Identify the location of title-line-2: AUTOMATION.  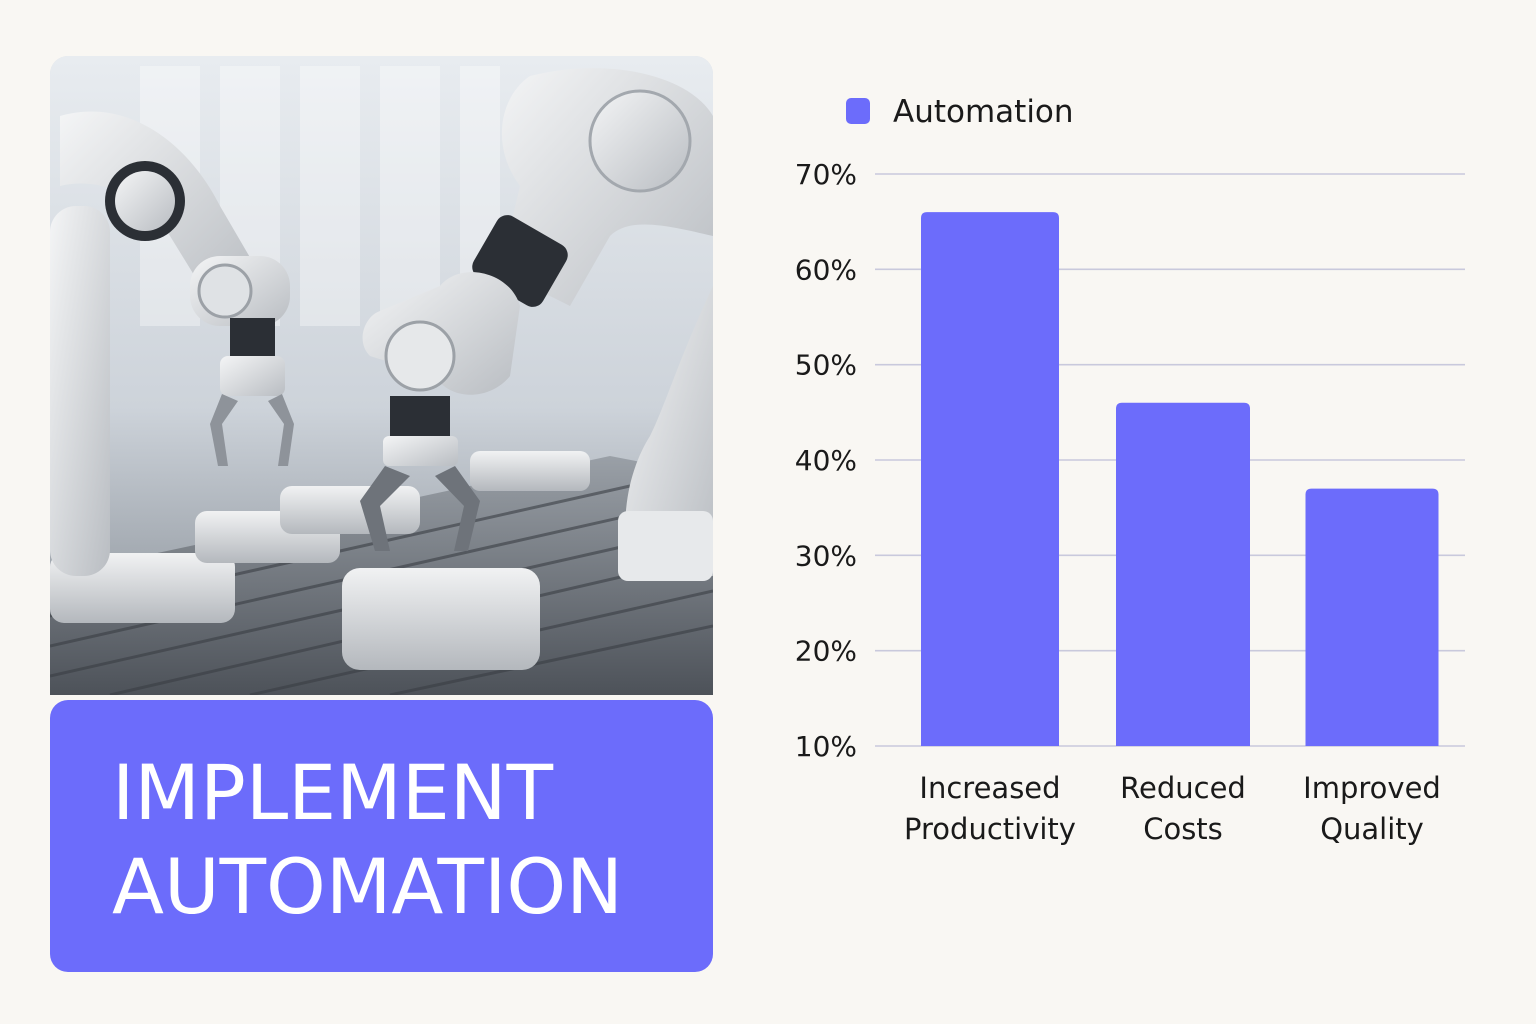
(368, 886).